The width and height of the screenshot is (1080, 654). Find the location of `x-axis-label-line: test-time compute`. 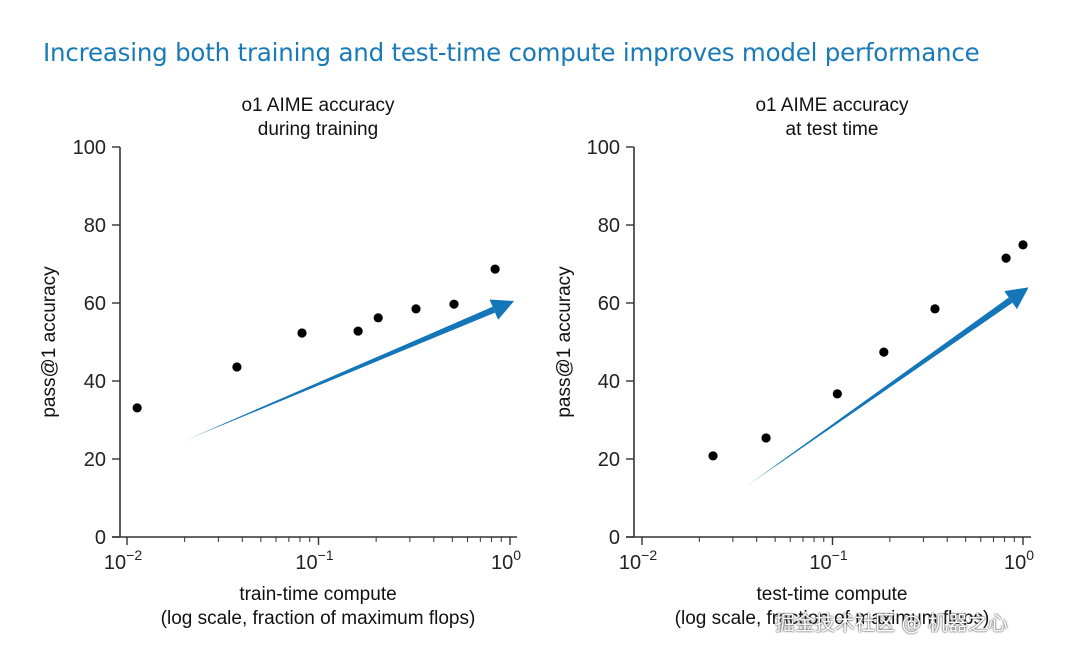

x-axis-label-line: test-time compute is located at coordinates (832, 594).